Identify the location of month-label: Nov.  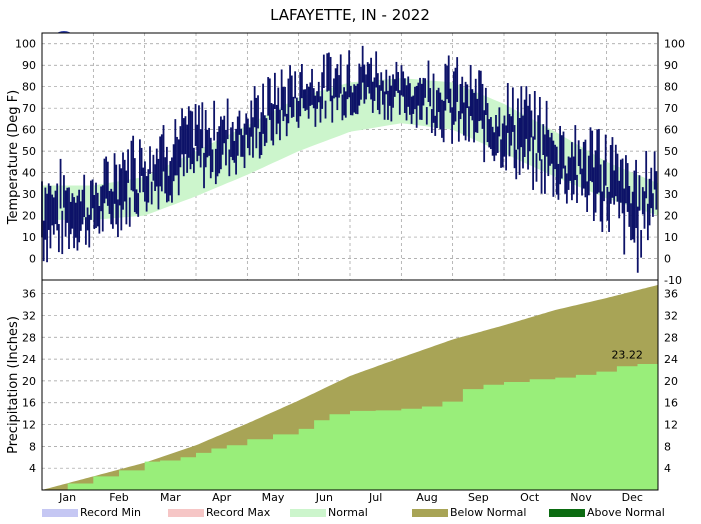
(581, 497).